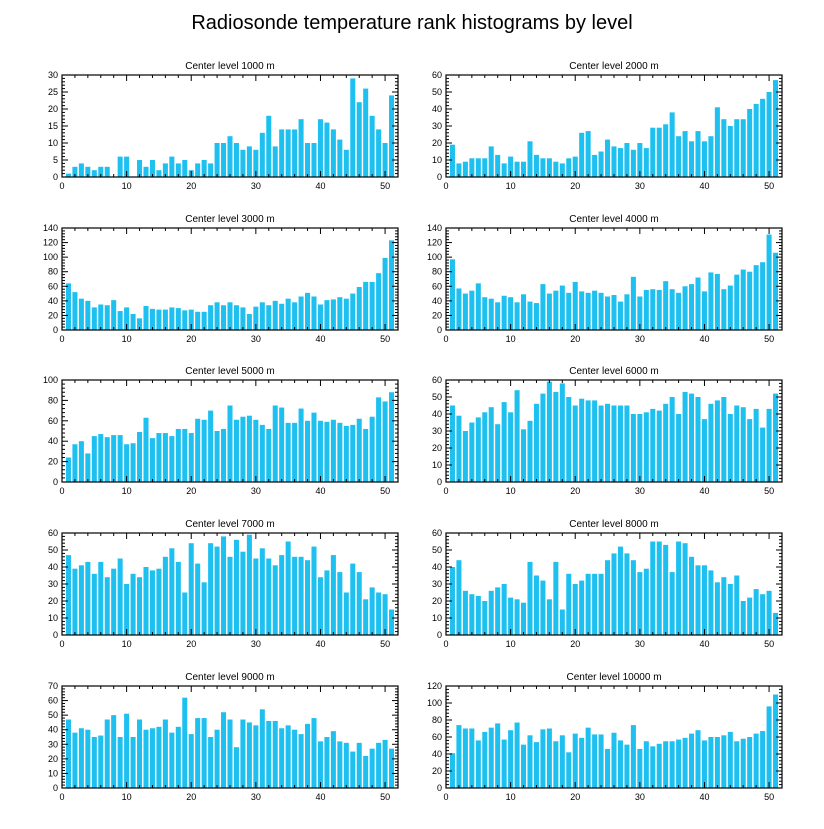 This screenshot has height=829, width=824. I want to click on y-tick-label: 15, so click(53, 126).